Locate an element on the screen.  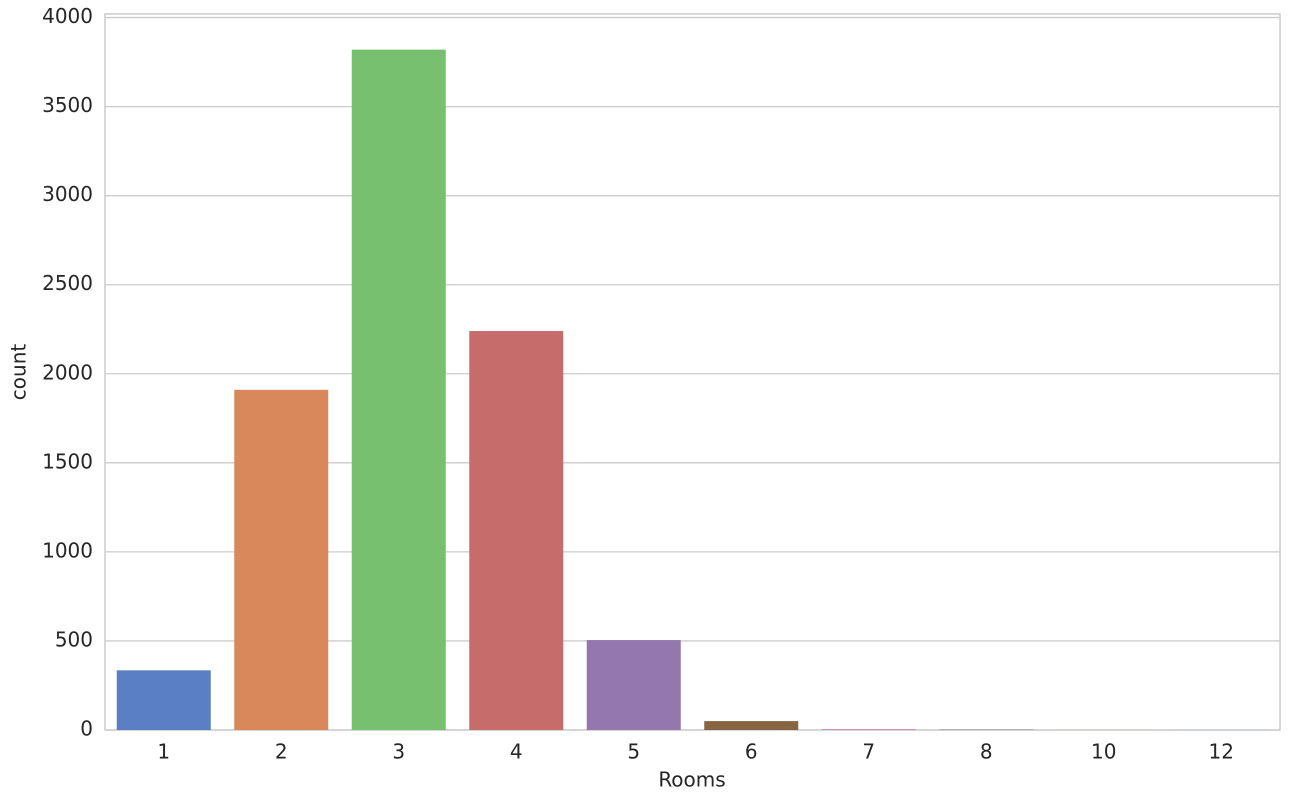
y-axis-label: count is located at coordinates (19, 372).